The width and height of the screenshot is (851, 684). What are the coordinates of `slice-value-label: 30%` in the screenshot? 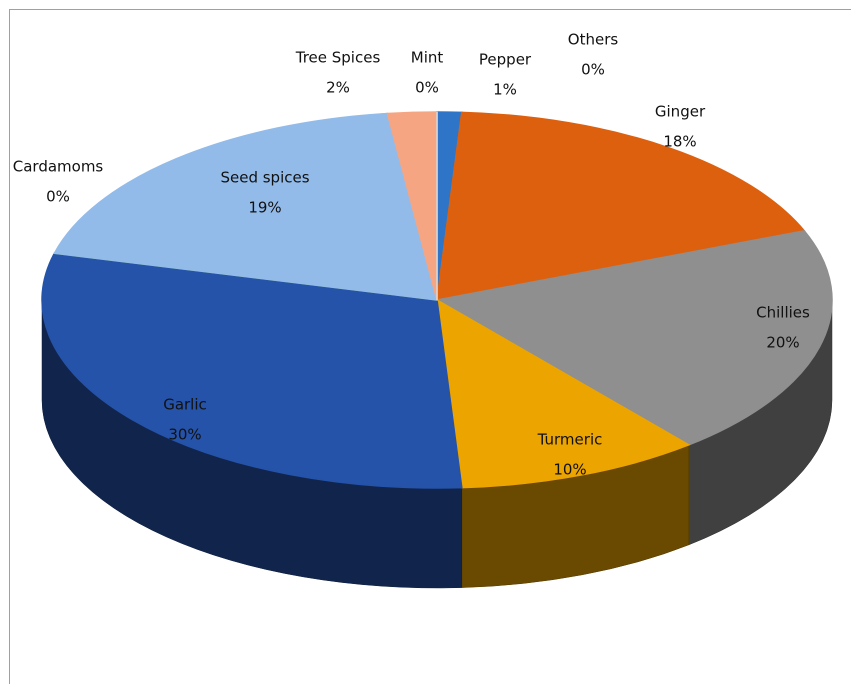 It's located at (184, 435).